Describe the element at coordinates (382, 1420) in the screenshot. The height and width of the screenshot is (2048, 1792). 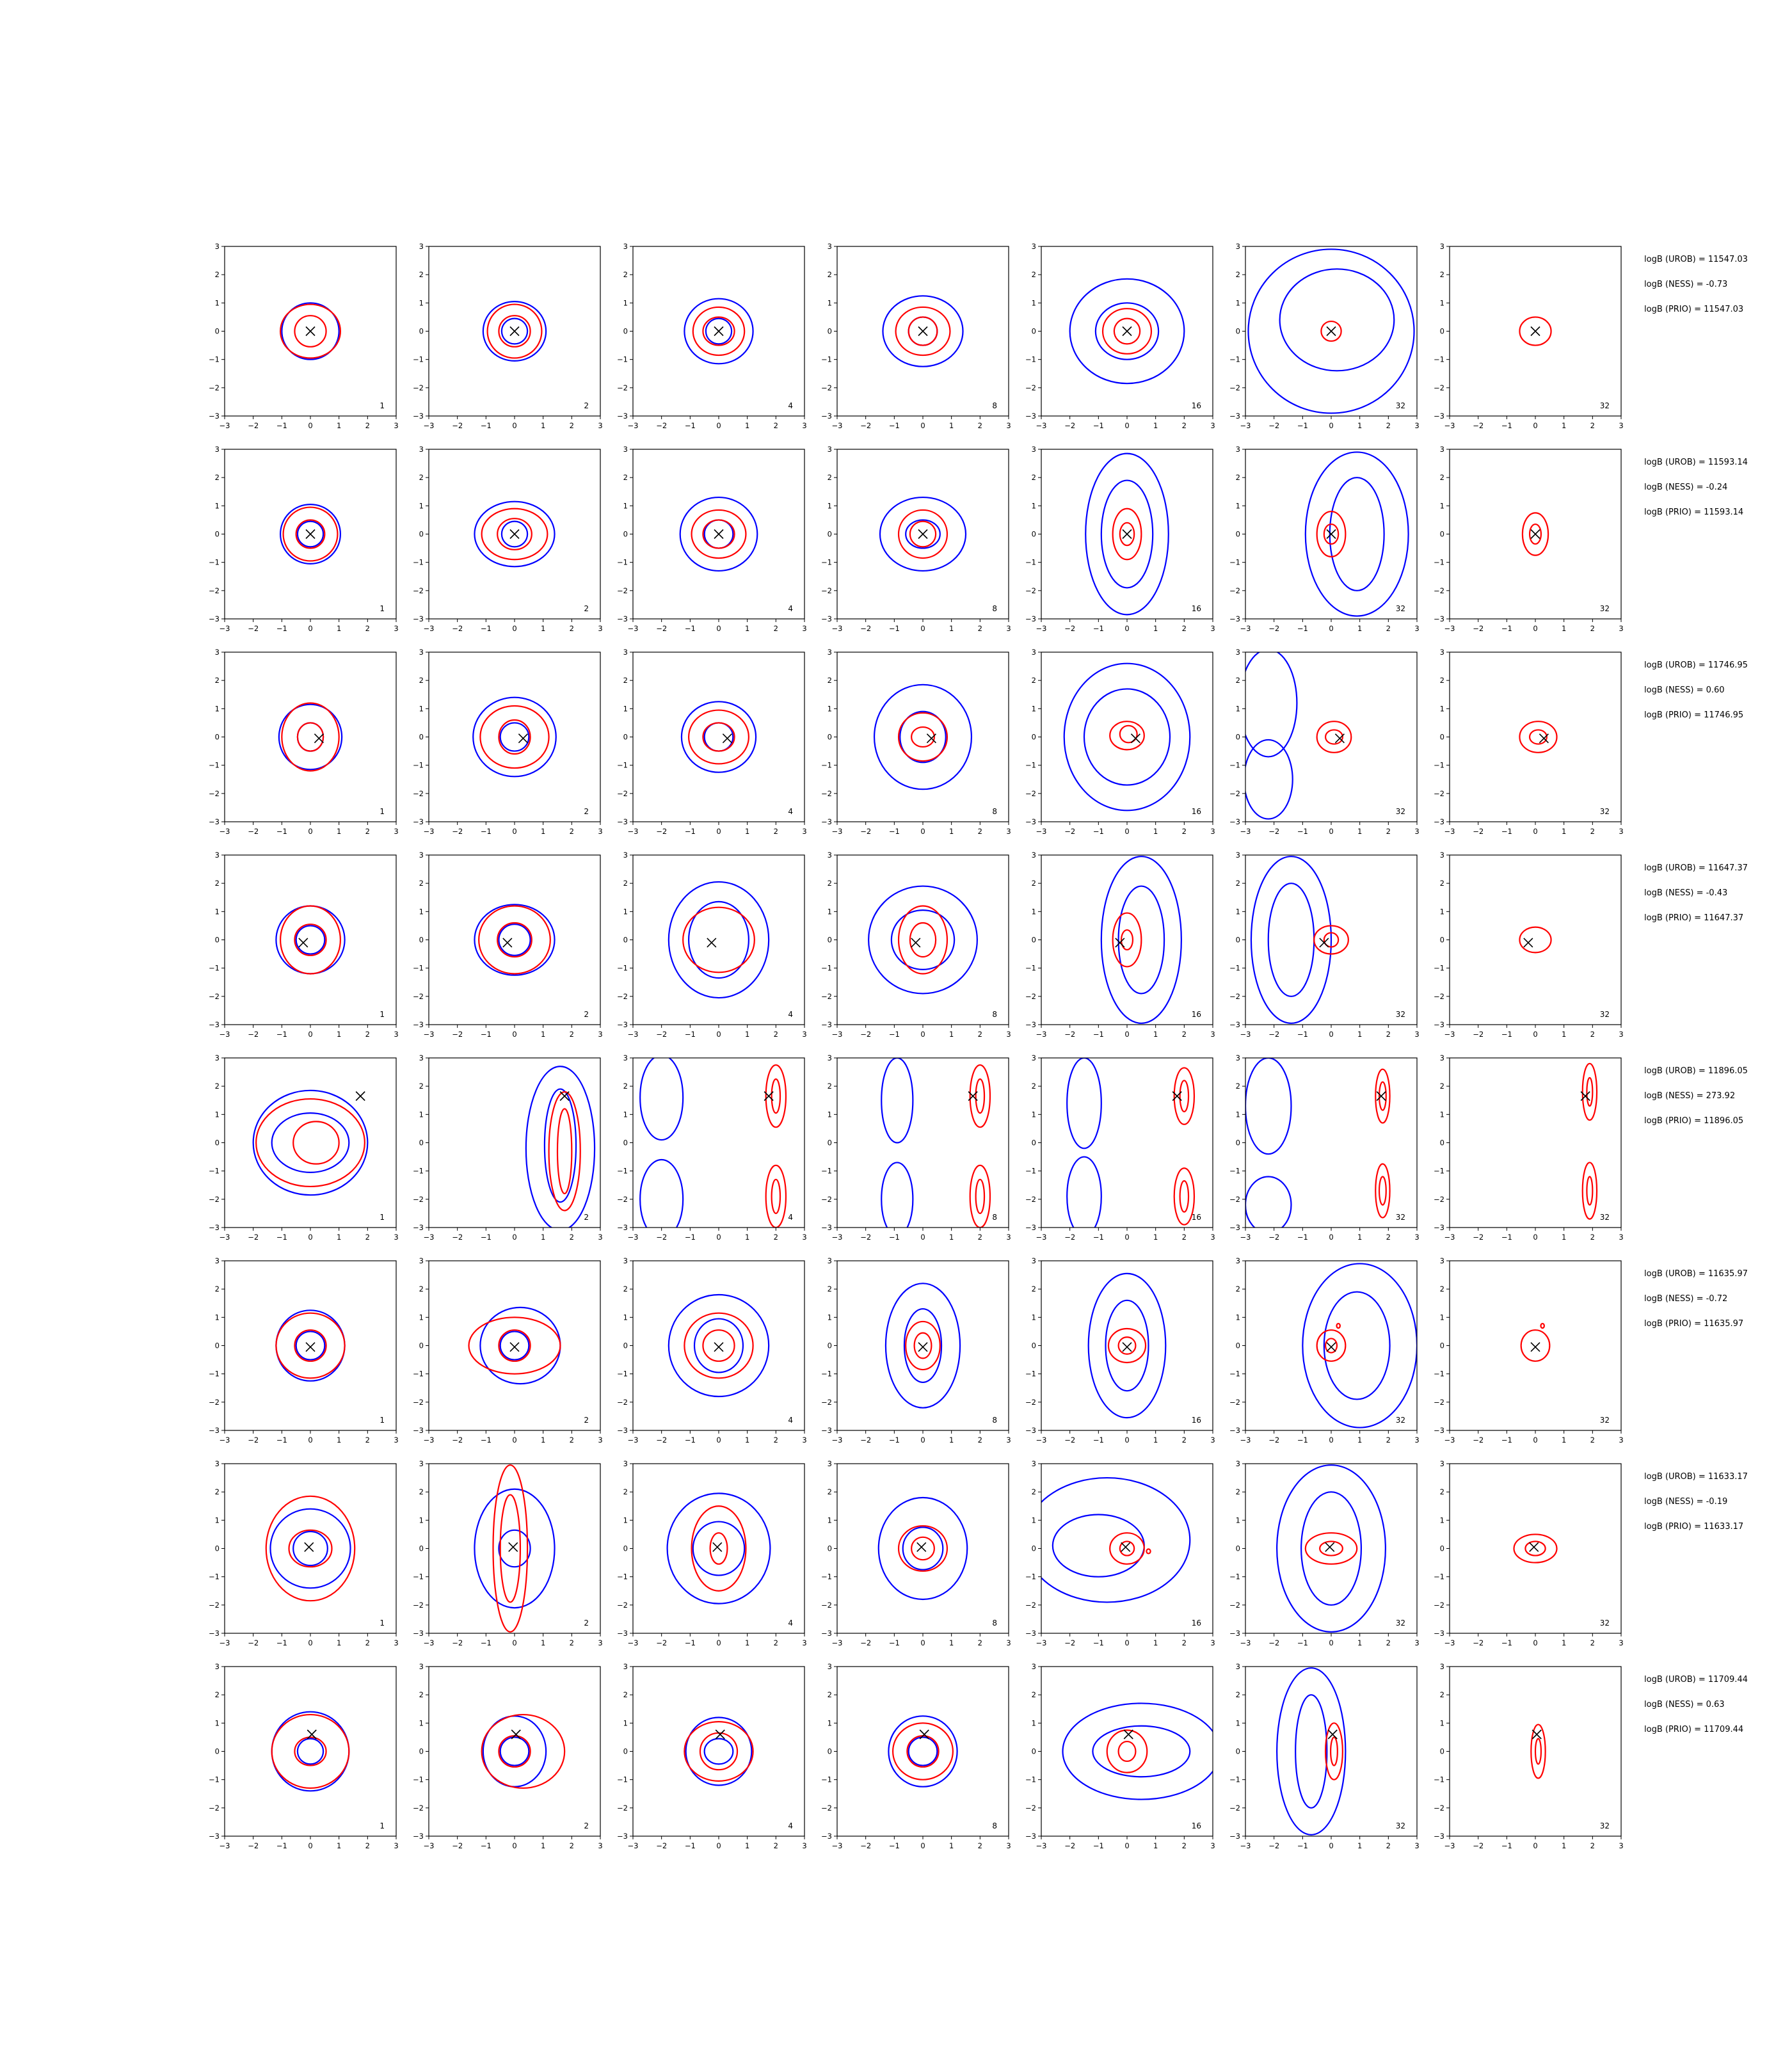
I see `panel-label: 1` at that location.